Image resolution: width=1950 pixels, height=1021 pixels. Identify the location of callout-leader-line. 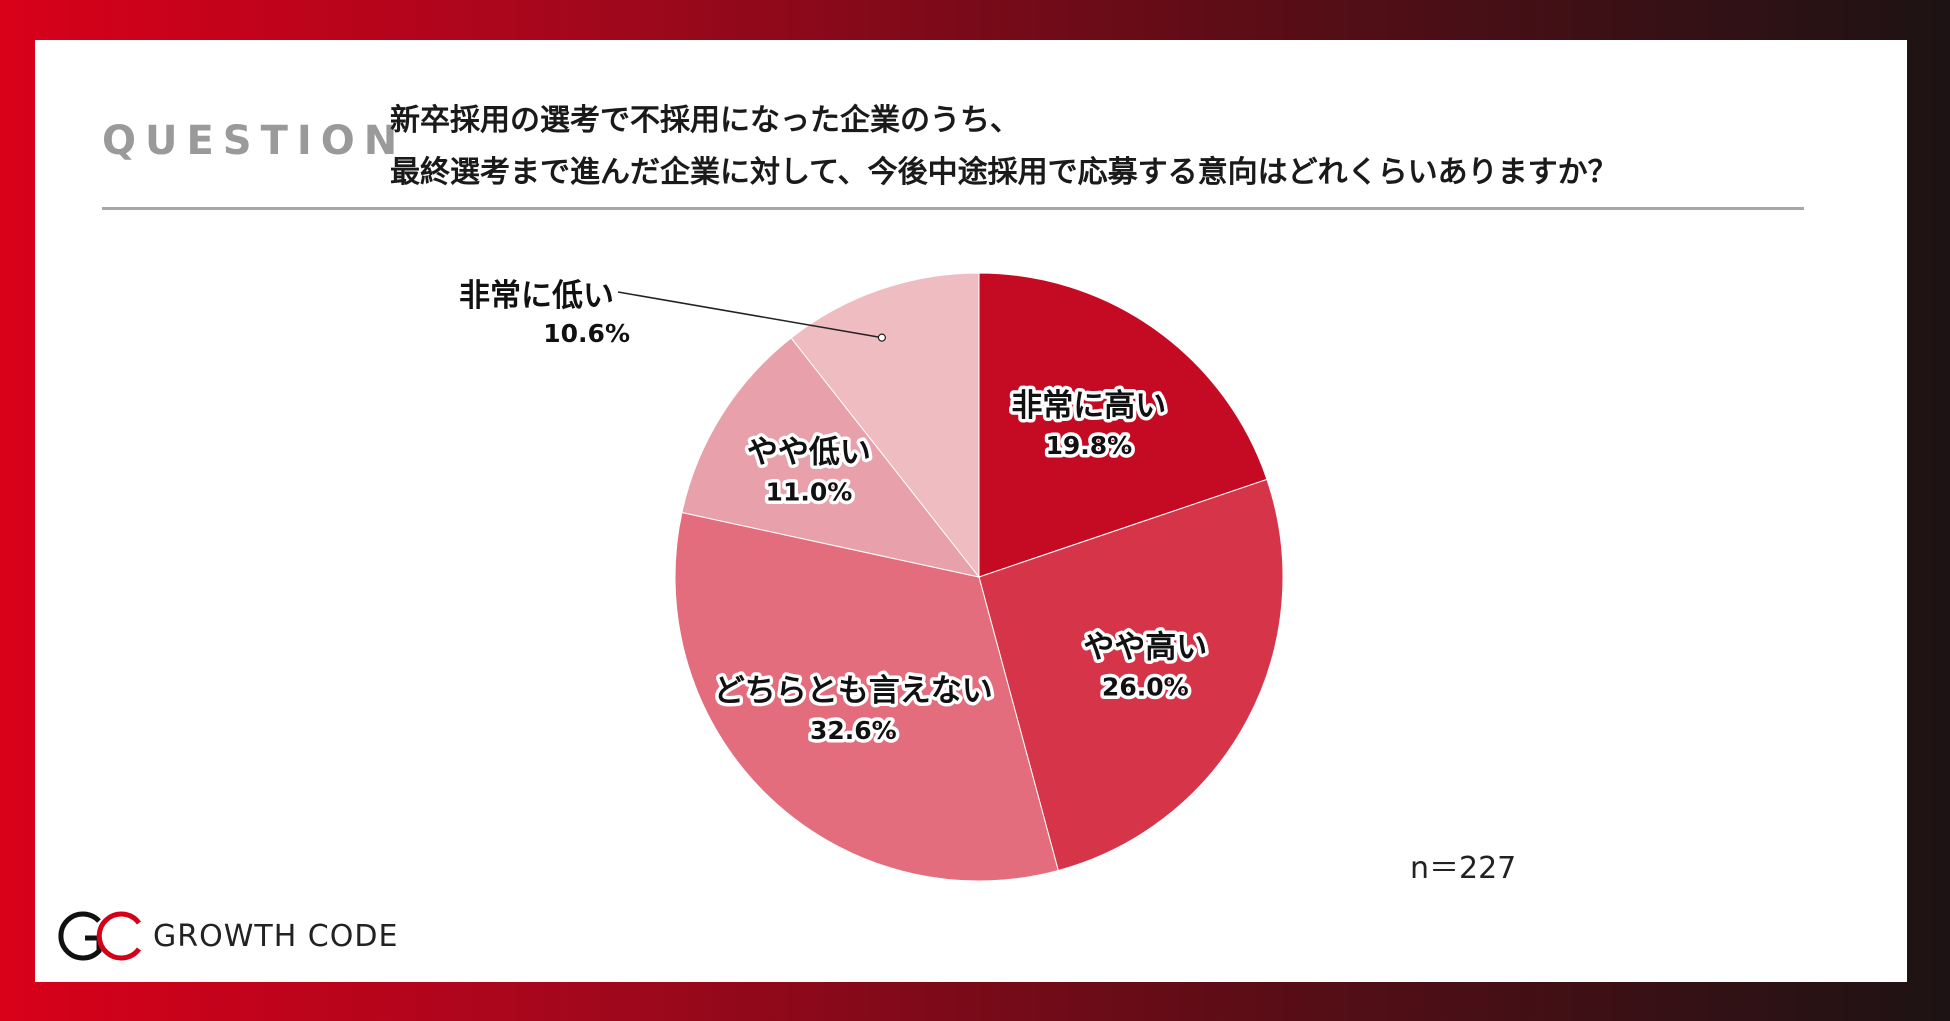
(750, 315).